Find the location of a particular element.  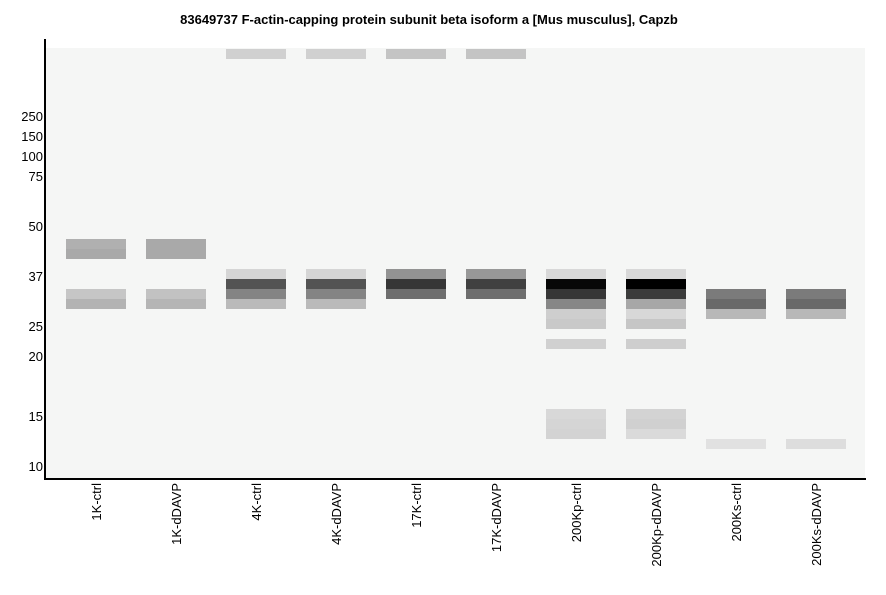

y-tick-20: 20 is located at coordinates (36, 356).